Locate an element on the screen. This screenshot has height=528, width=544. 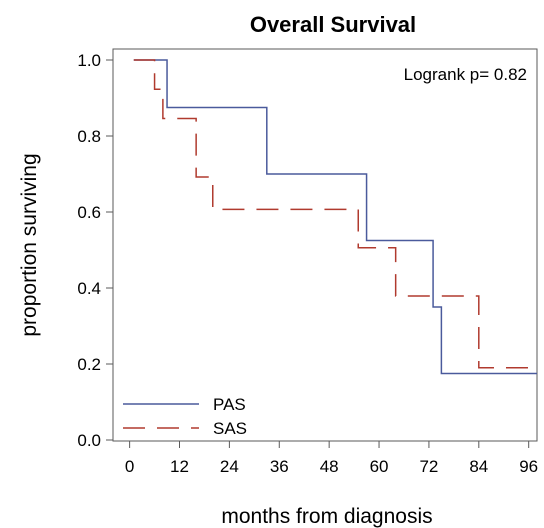
legend-label-sas: SAS is located at coordinates (230, 428).